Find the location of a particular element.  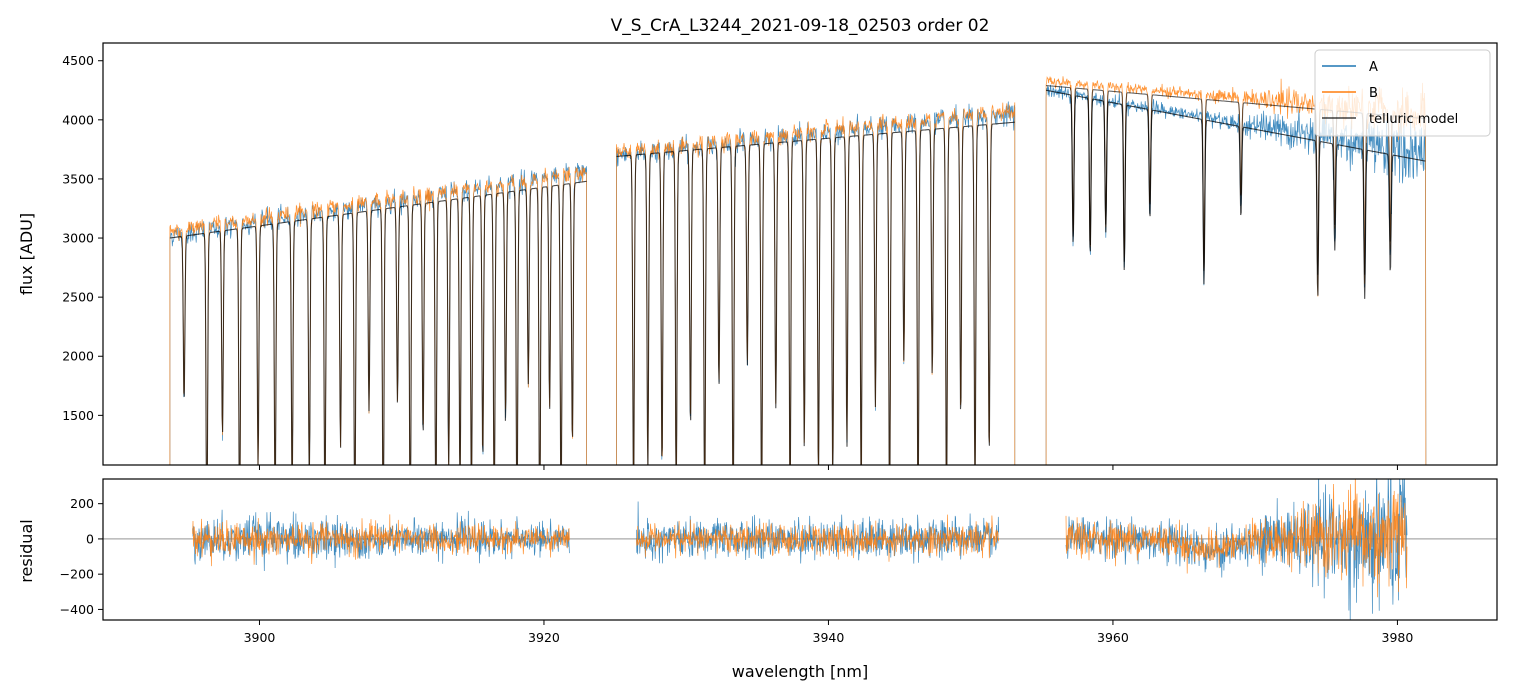

legend-label-b: B is located at coordinates (1373, 93).